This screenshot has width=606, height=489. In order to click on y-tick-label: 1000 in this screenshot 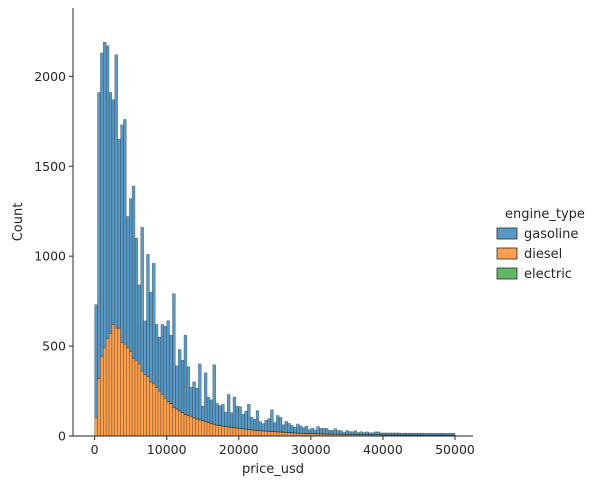, I will do `click(50, 256)`.